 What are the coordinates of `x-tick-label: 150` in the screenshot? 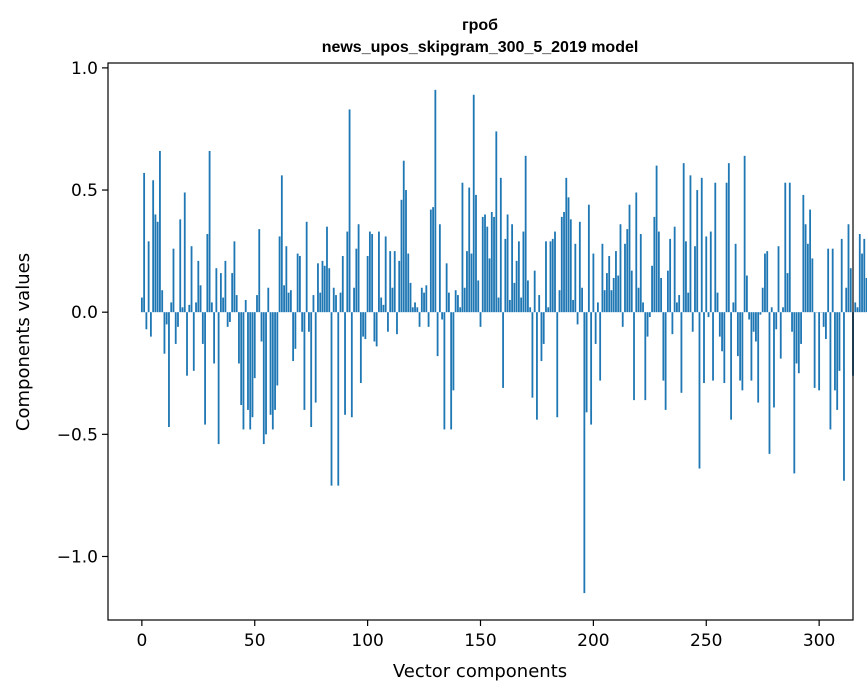 It's located at (480, 641).